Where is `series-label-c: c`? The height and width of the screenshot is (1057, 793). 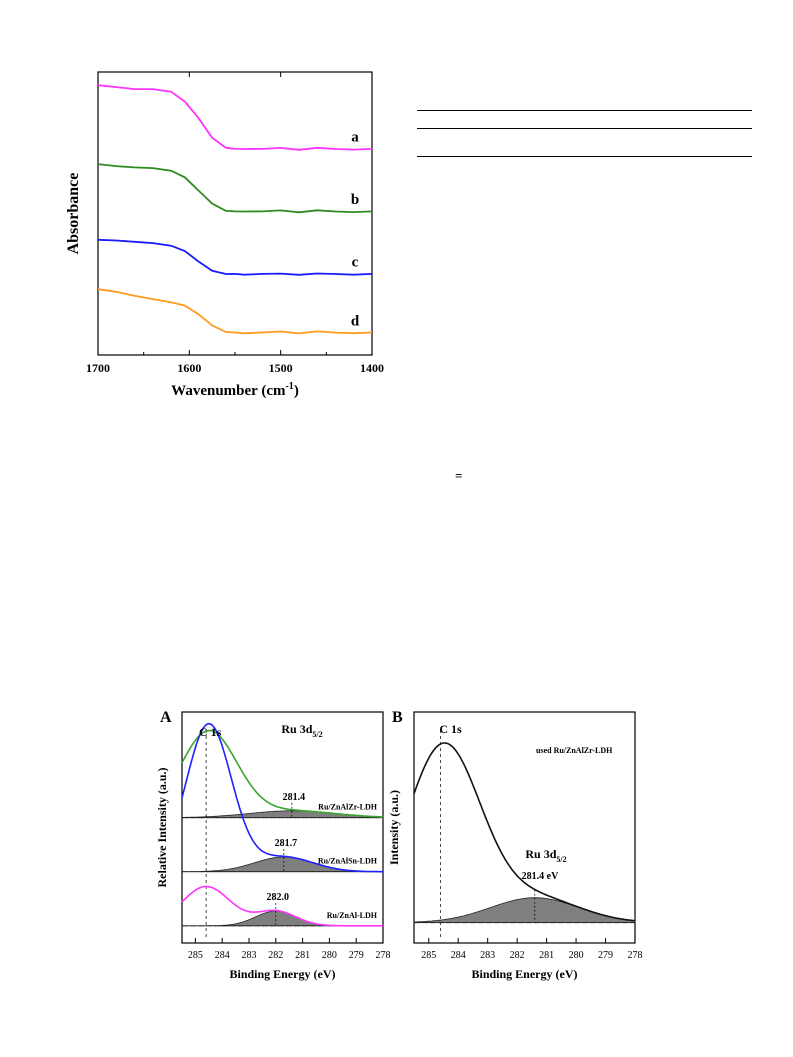 series-label-c: c is located at coordinates (355, 263).